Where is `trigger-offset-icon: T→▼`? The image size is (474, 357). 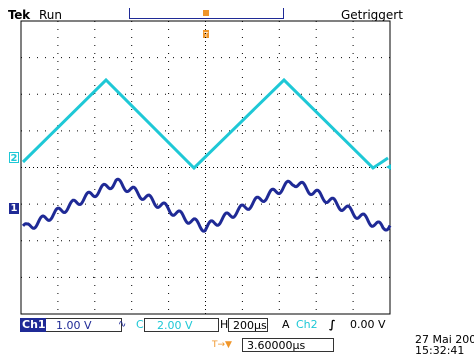 trigger-offset-icon: T→▼ is located at coordinates (222, 345).